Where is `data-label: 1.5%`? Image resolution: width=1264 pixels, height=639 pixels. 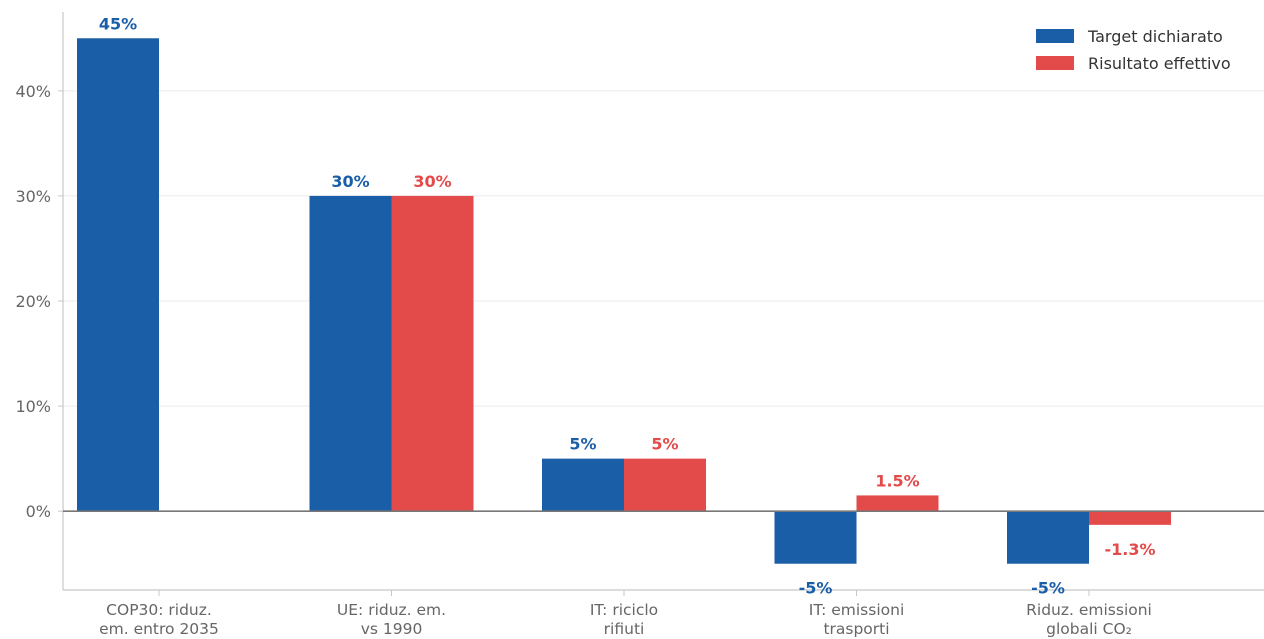 data-label: 1.5% is located at coordinates (897, 480).